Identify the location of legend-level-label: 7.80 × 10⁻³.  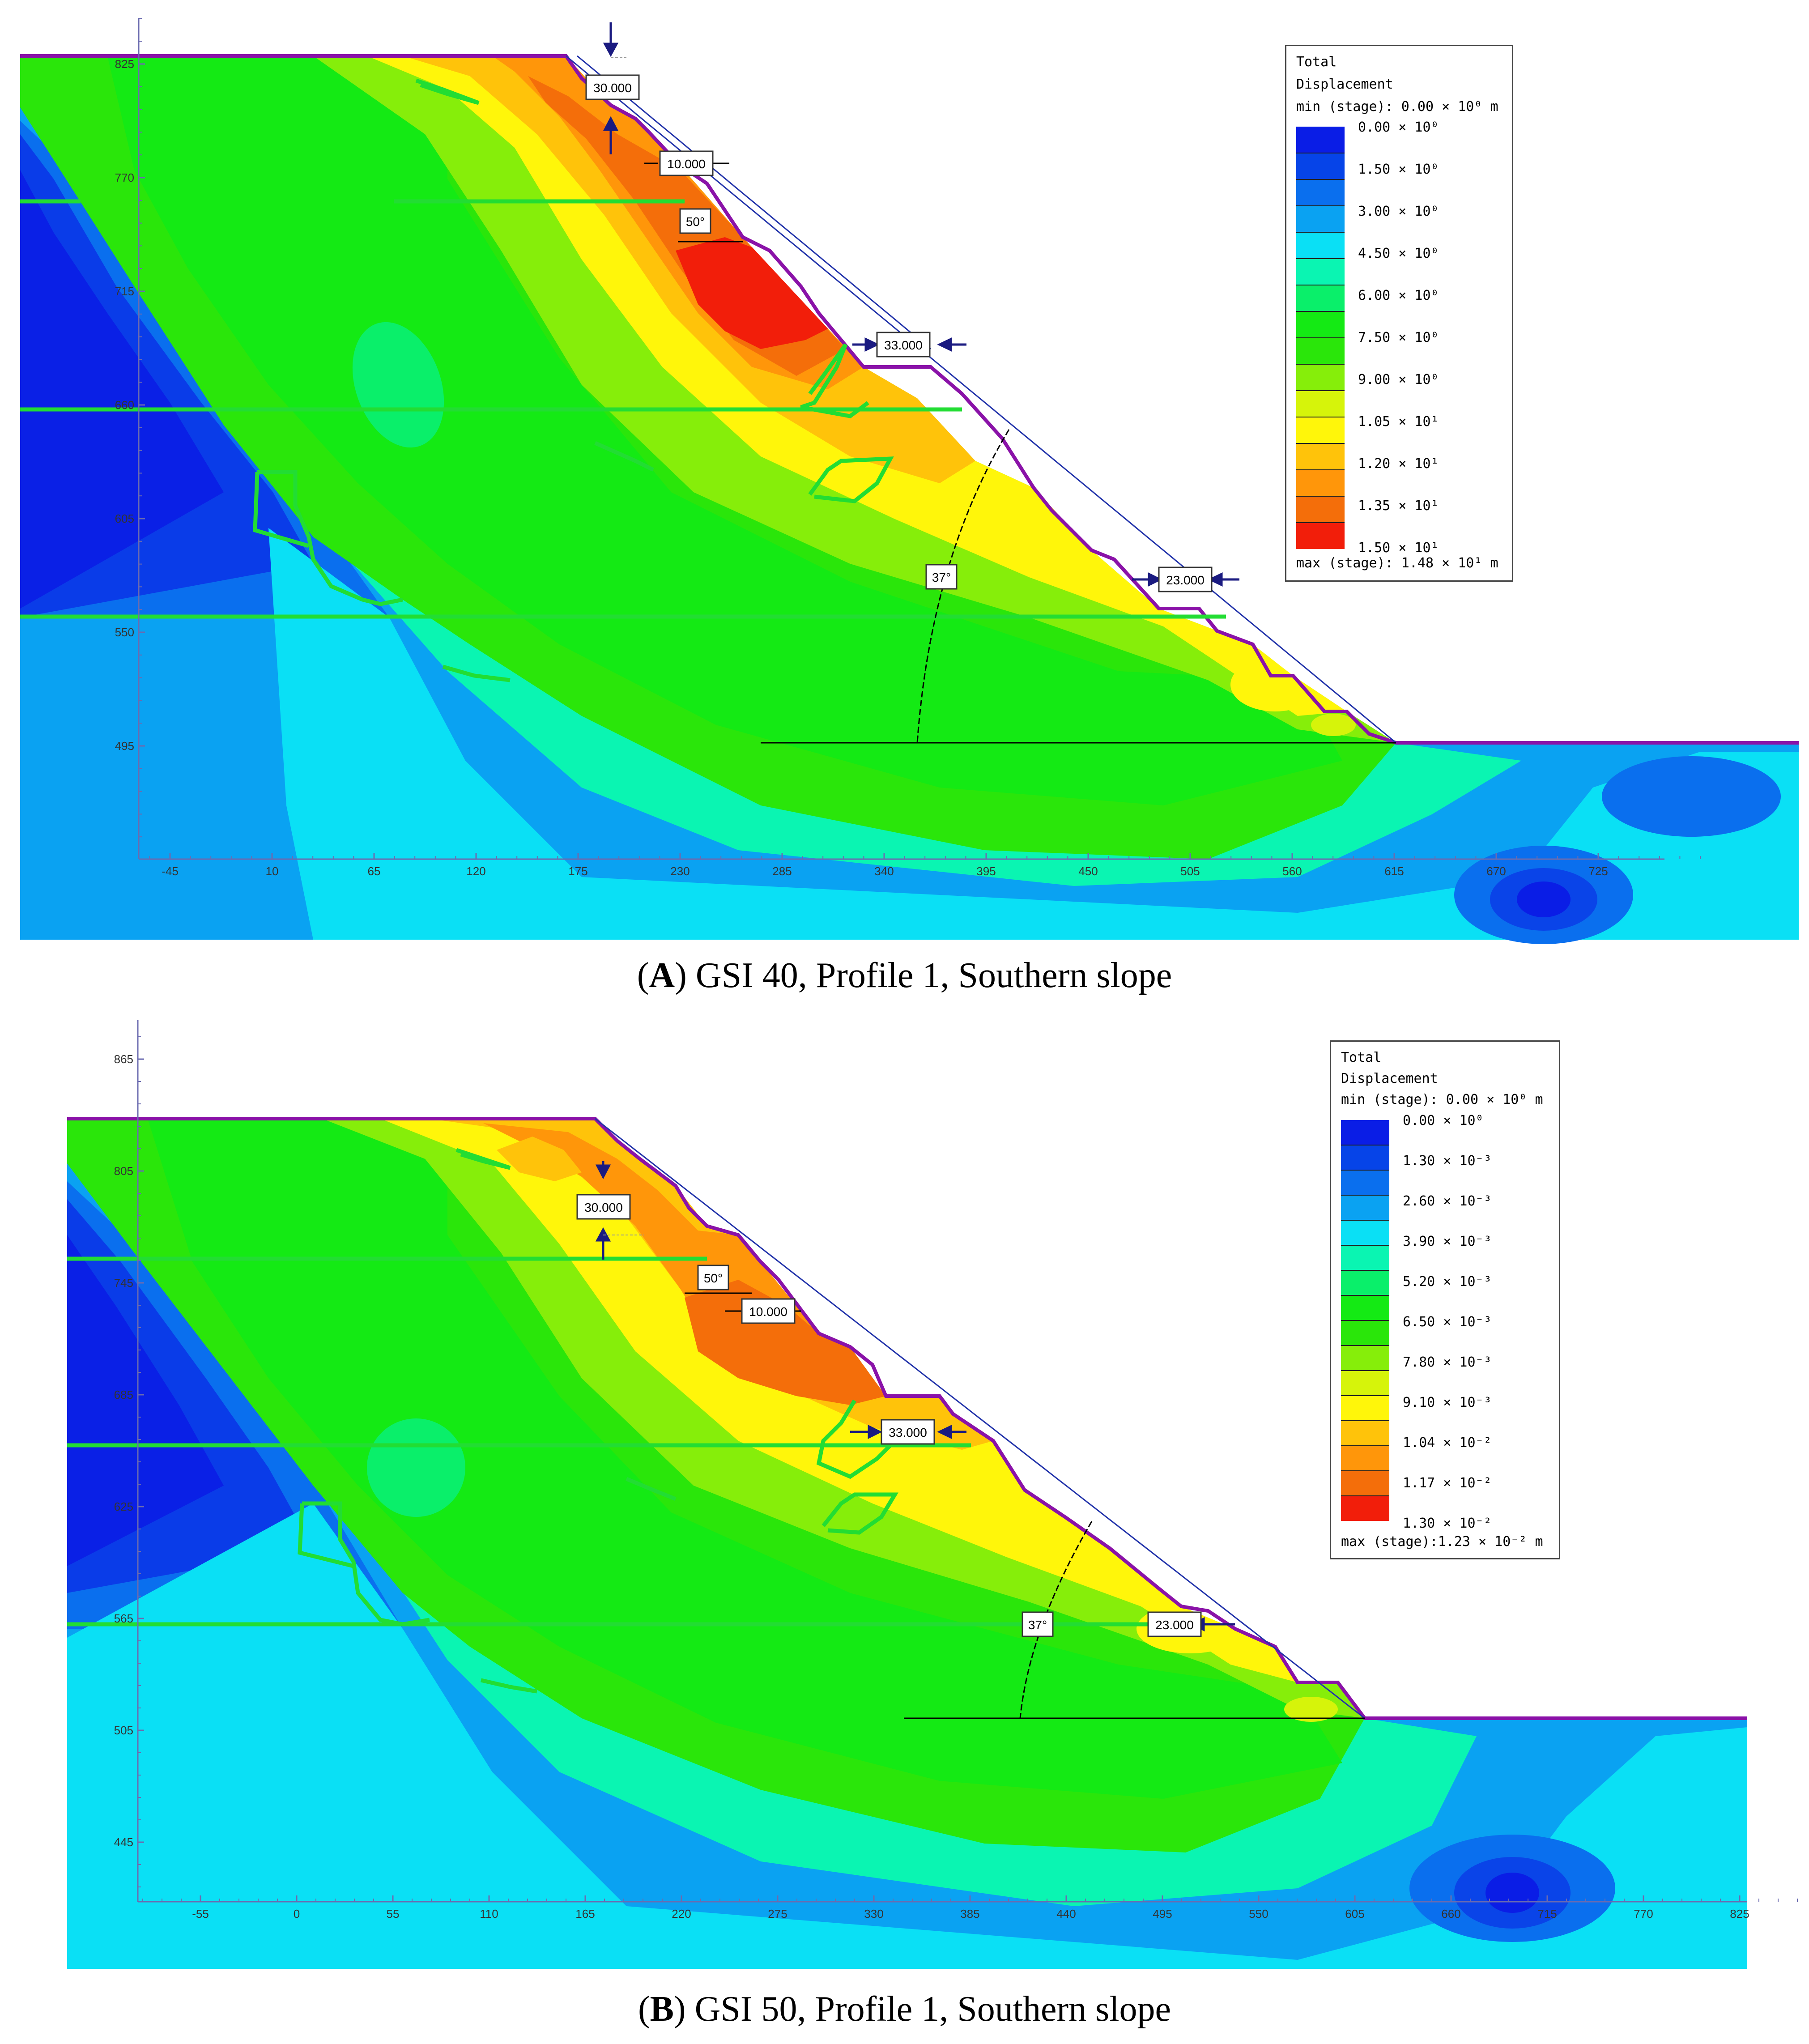
(1447, 1362).